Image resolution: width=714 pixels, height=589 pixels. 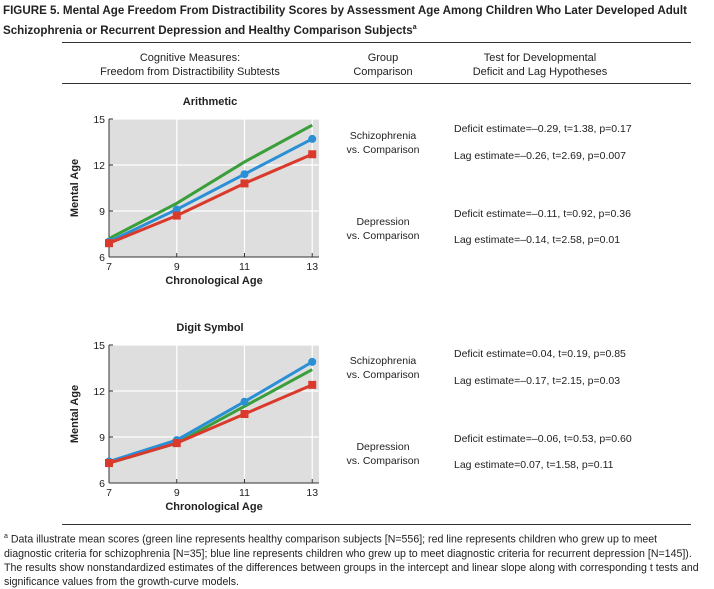 I want to click on header-col2-line1: Group, so click(x=383, y=58).